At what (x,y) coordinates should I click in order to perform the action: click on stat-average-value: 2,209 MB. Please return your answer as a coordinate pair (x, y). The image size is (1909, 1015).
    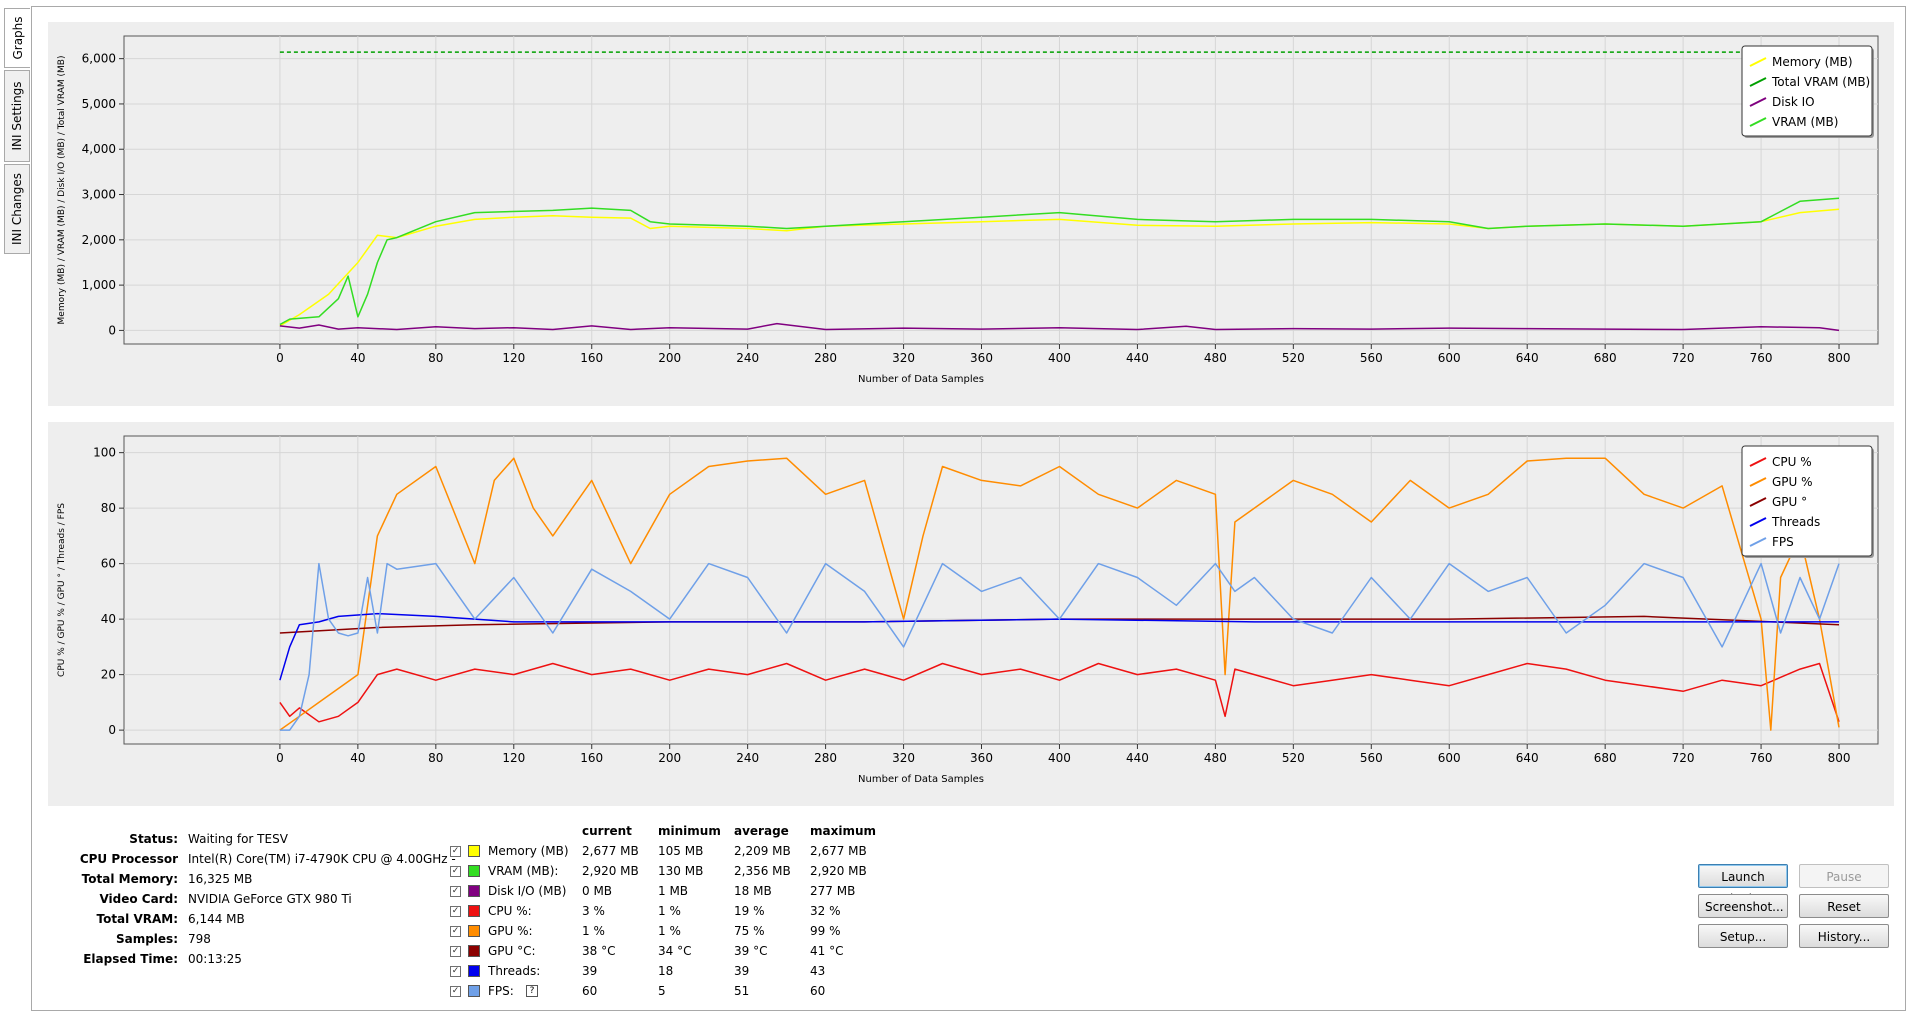
    Looking at the image, I should click on (762, 851).